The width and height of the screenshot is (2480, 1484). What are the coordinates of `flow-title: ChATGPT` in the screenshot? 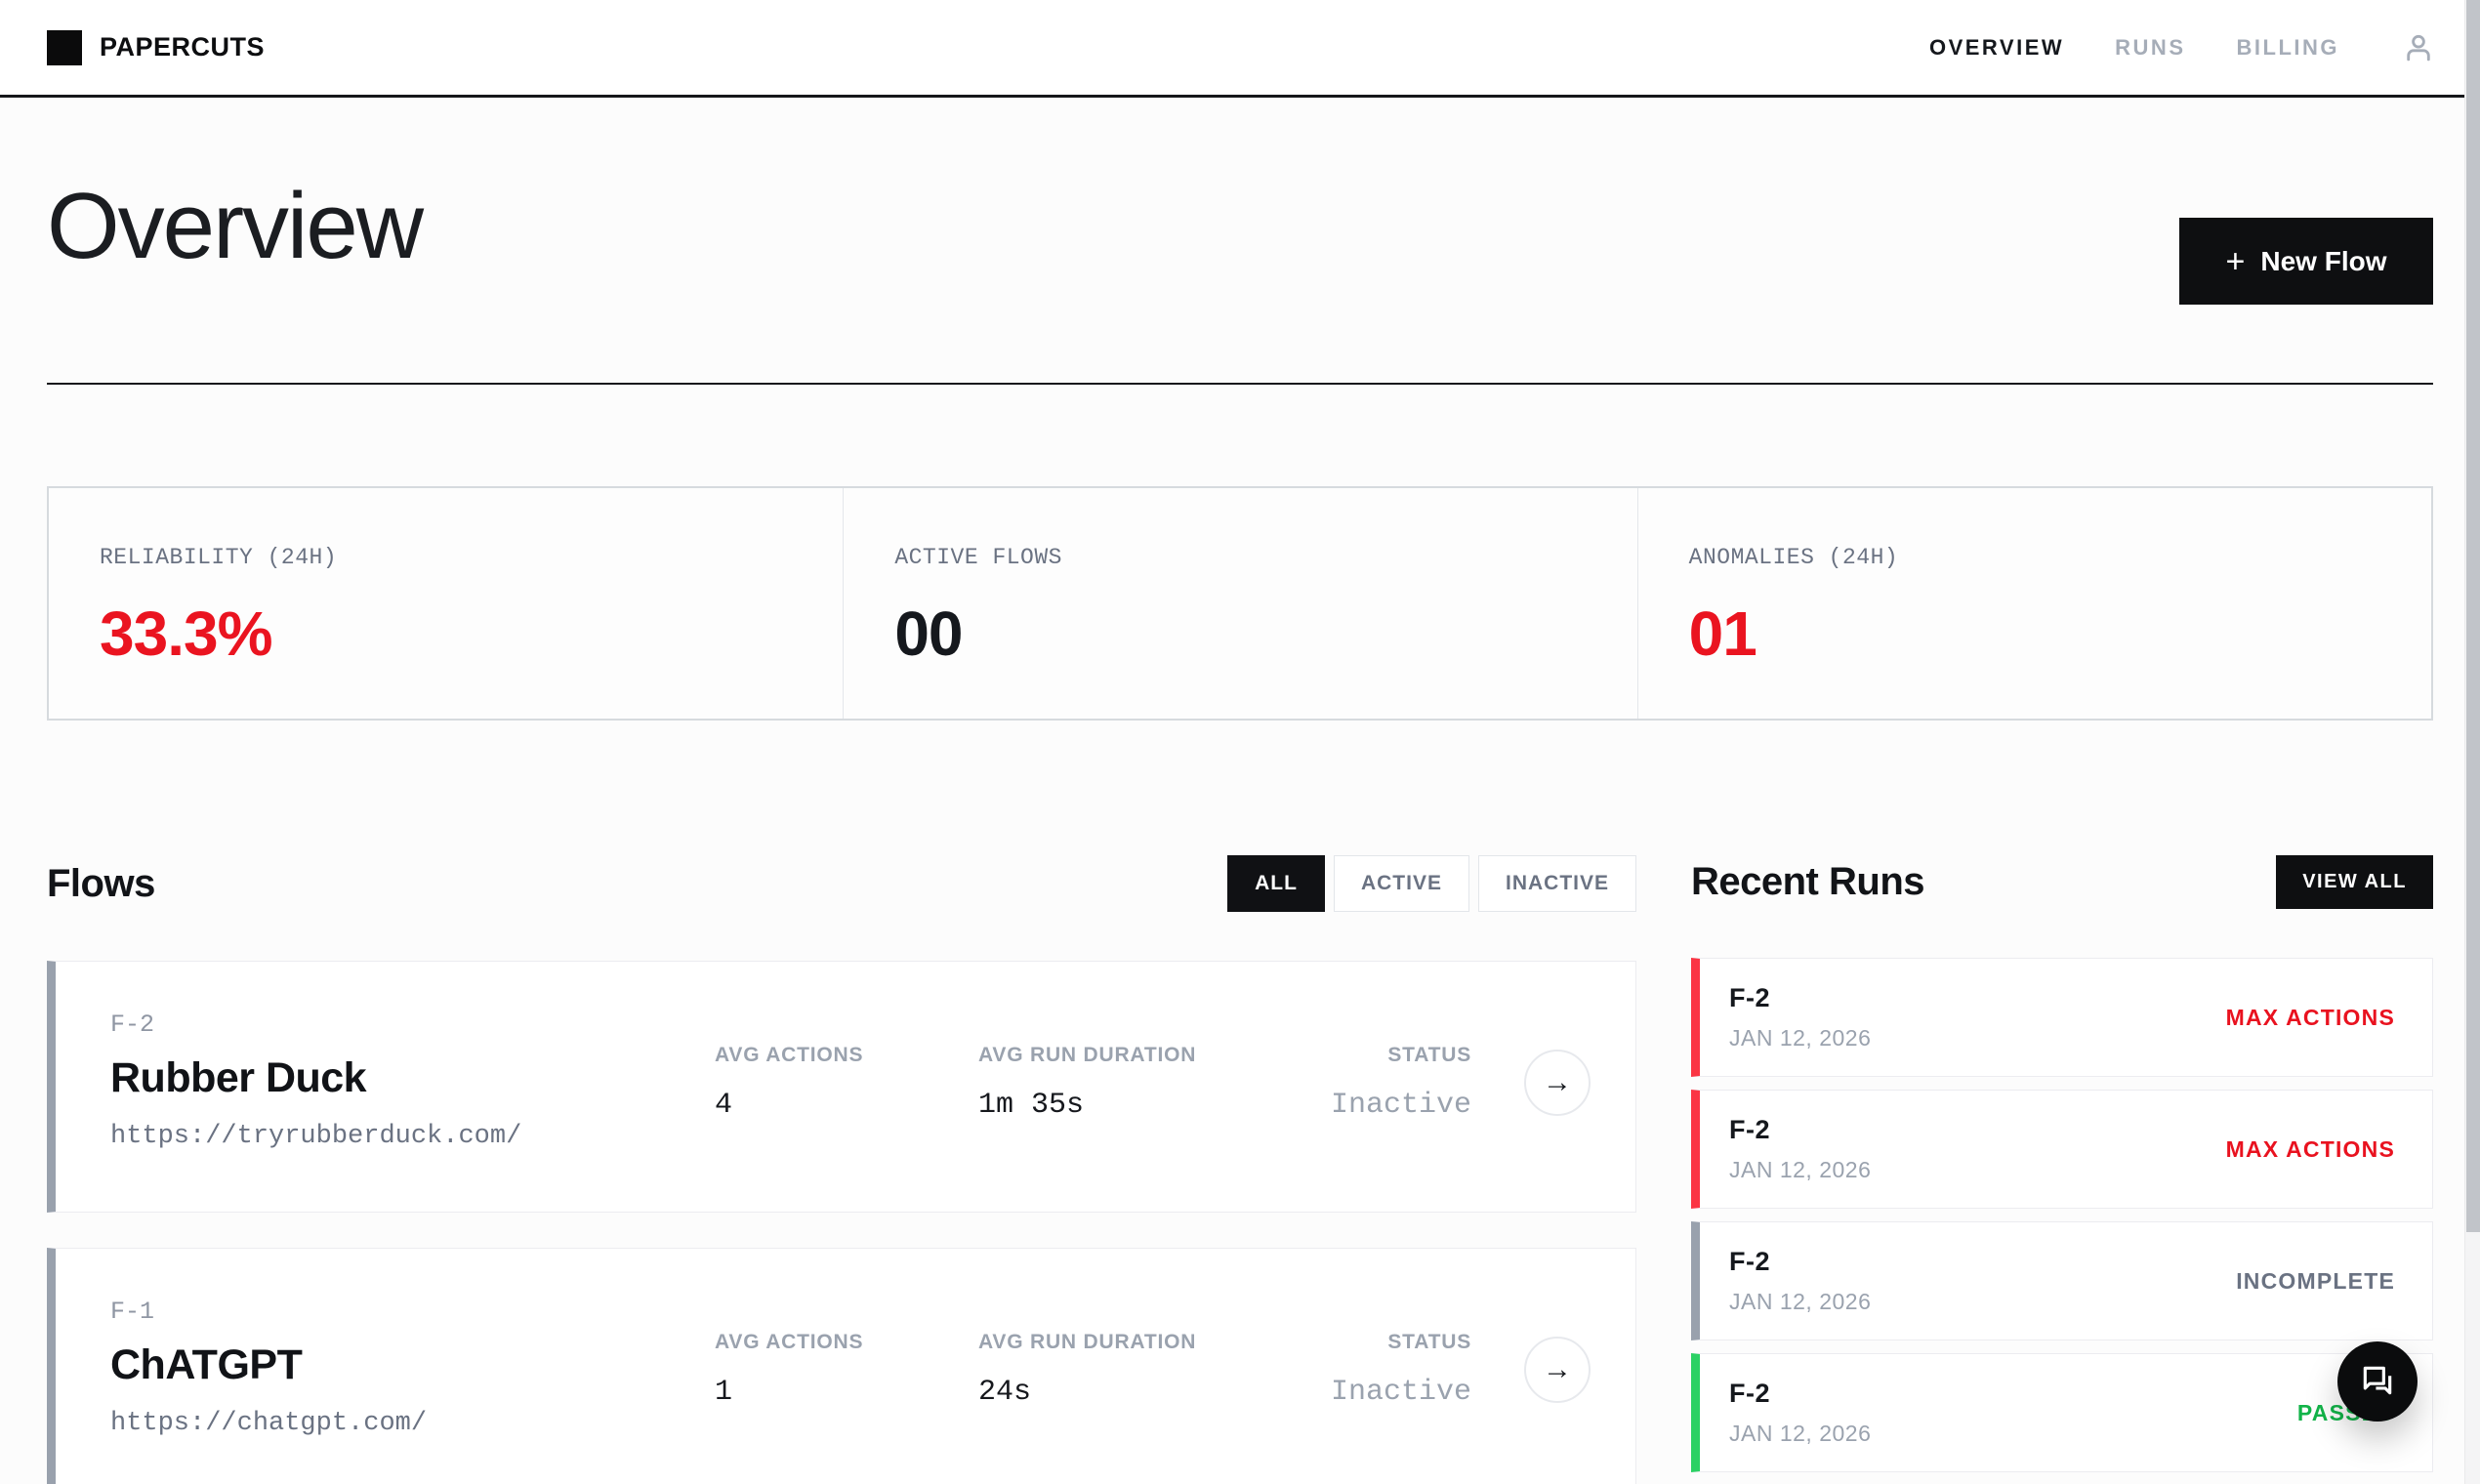 It's located at (206, 1364).